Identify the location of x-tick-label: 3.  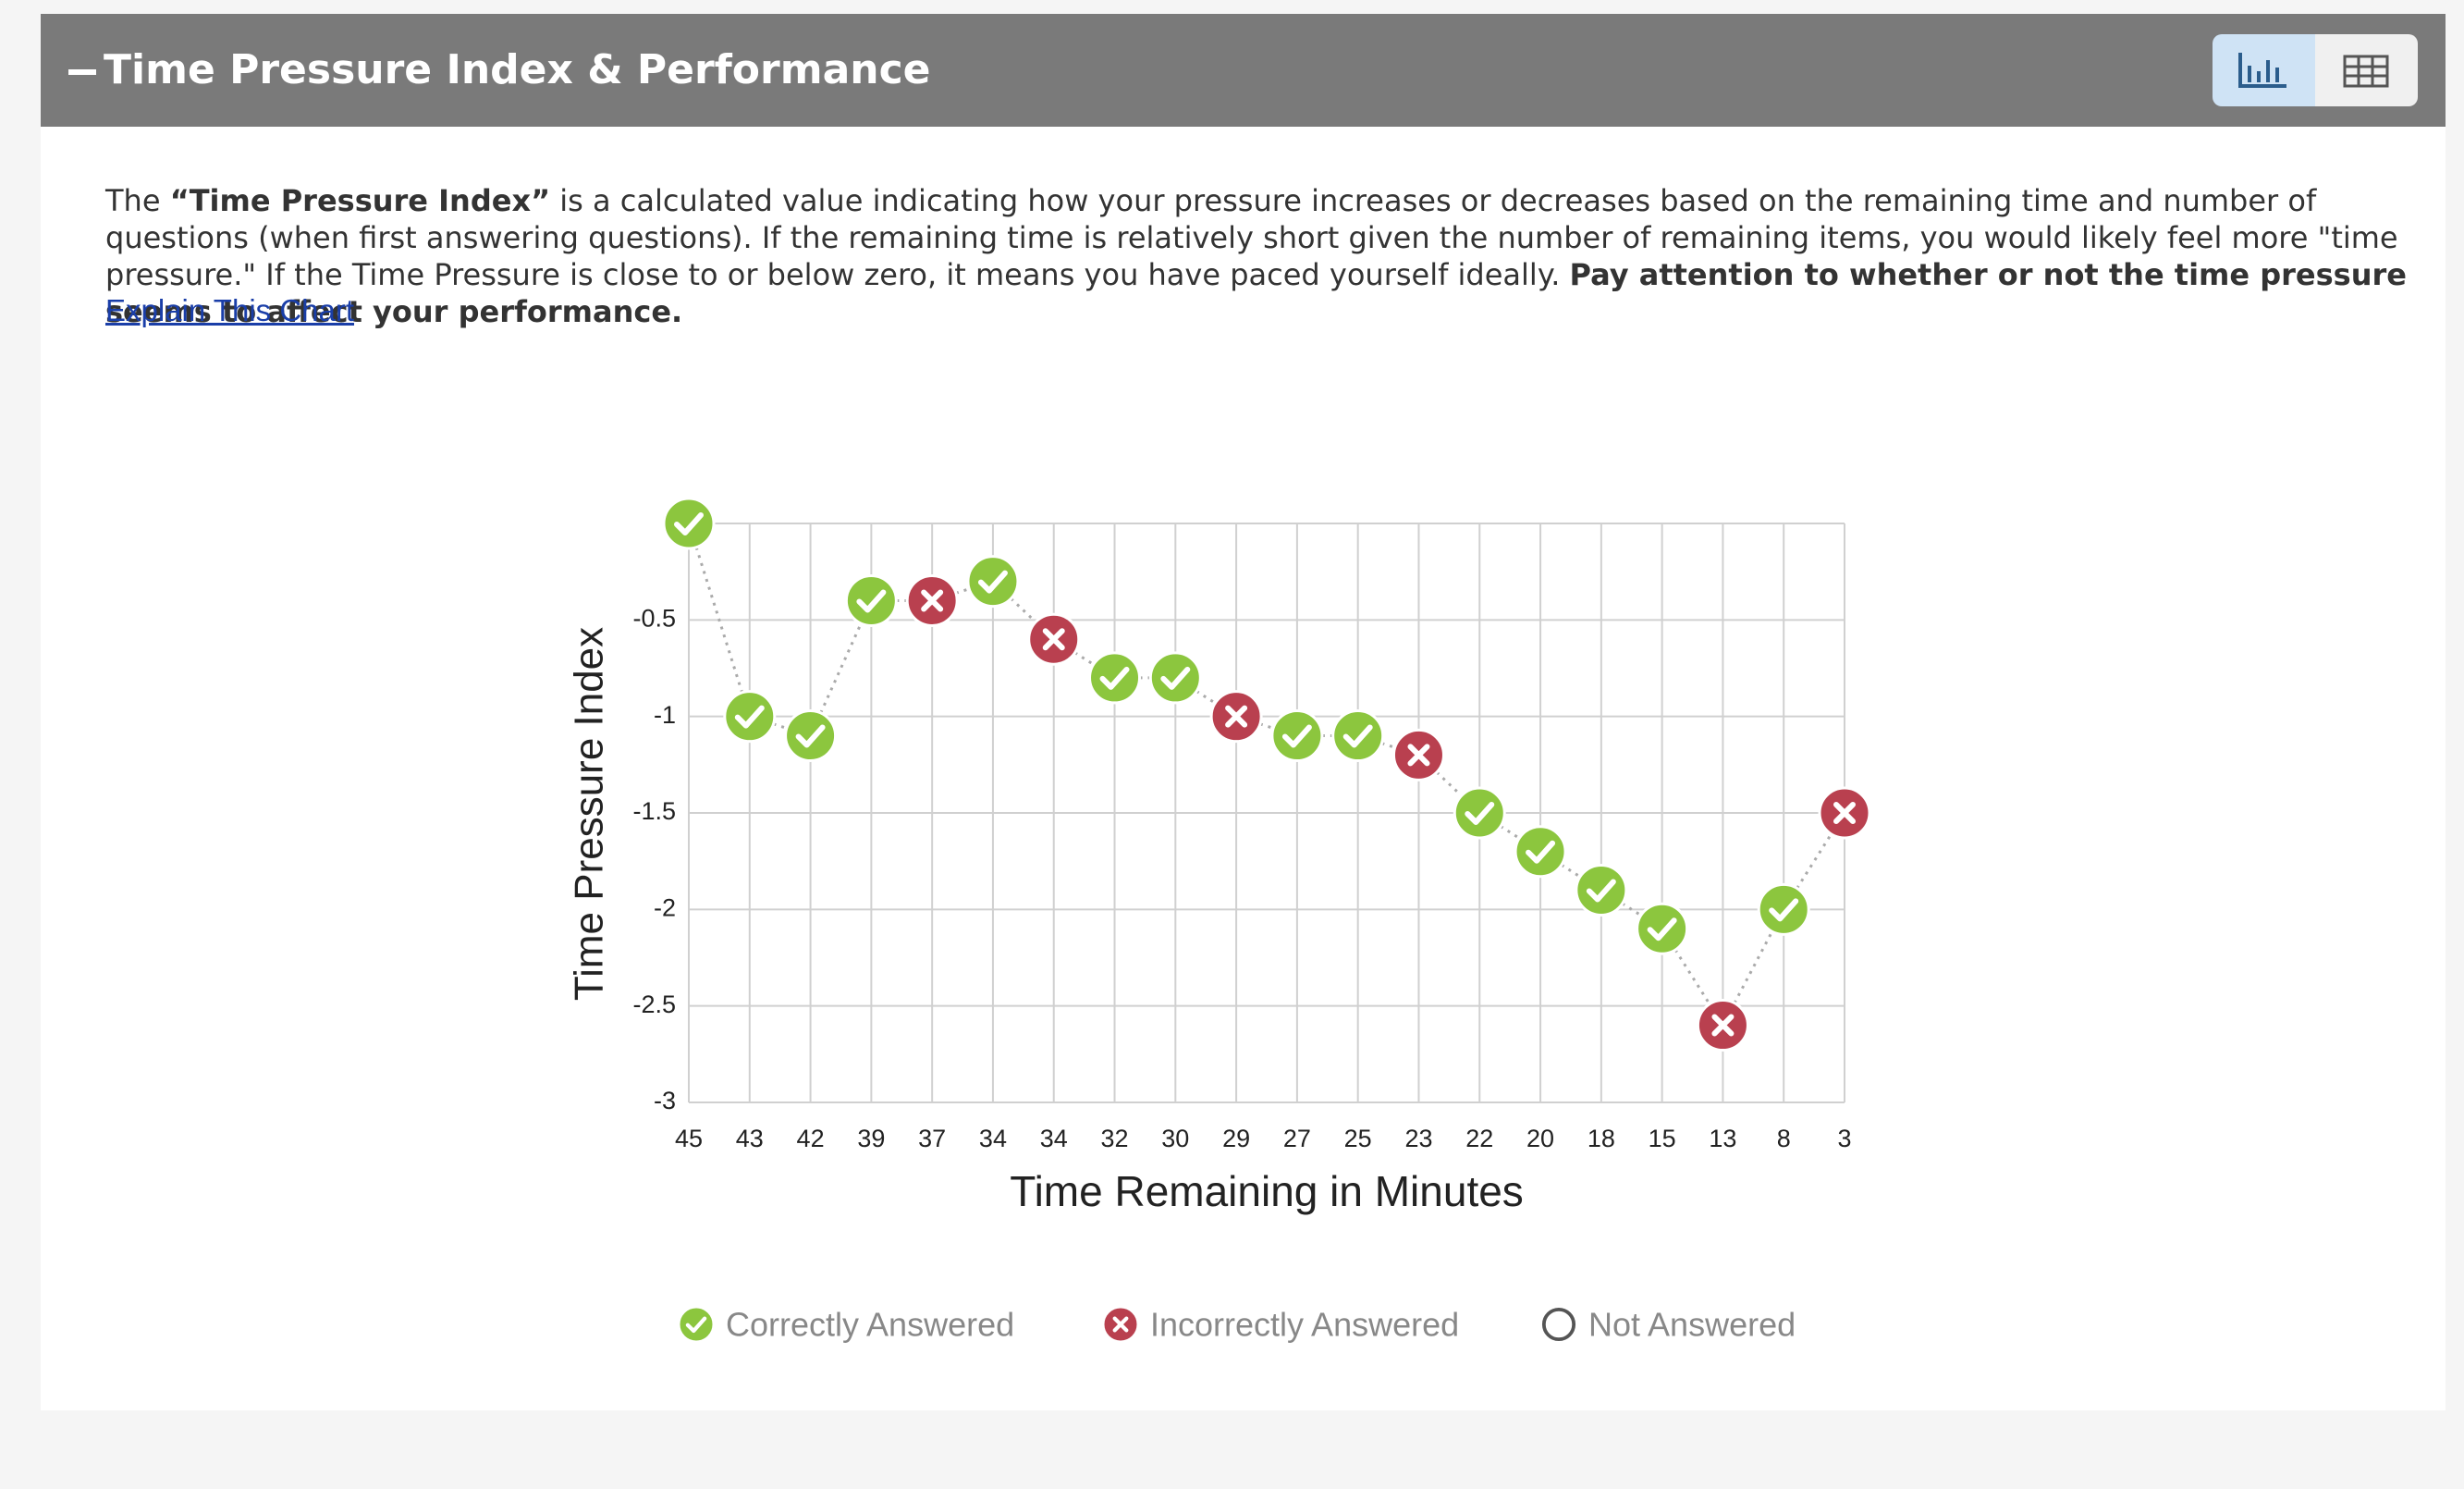
(1844, 1139).